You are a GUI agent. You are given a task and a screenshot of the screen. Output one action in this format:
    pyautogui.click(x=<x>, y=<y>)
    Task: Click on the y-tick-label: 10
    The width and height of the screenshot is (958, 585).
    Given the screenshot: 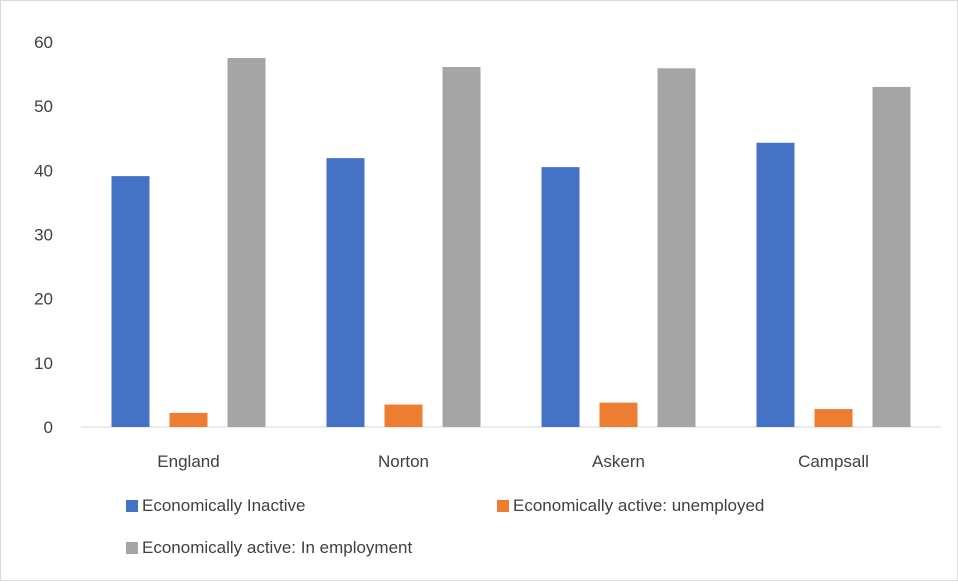 What is the action you would take?
    pyautogui.click(x=43, y=363)
    